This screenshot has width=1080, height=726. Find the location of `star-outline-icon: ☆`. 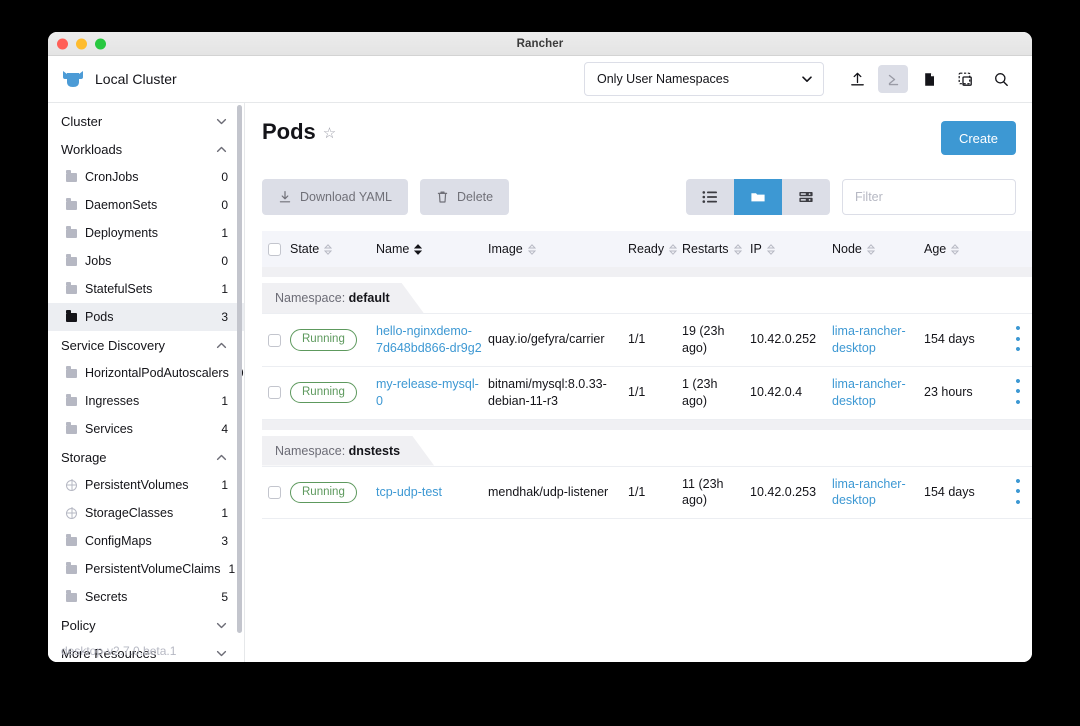

star-outline-icon: ☆ is located at coordinates (329, 133).